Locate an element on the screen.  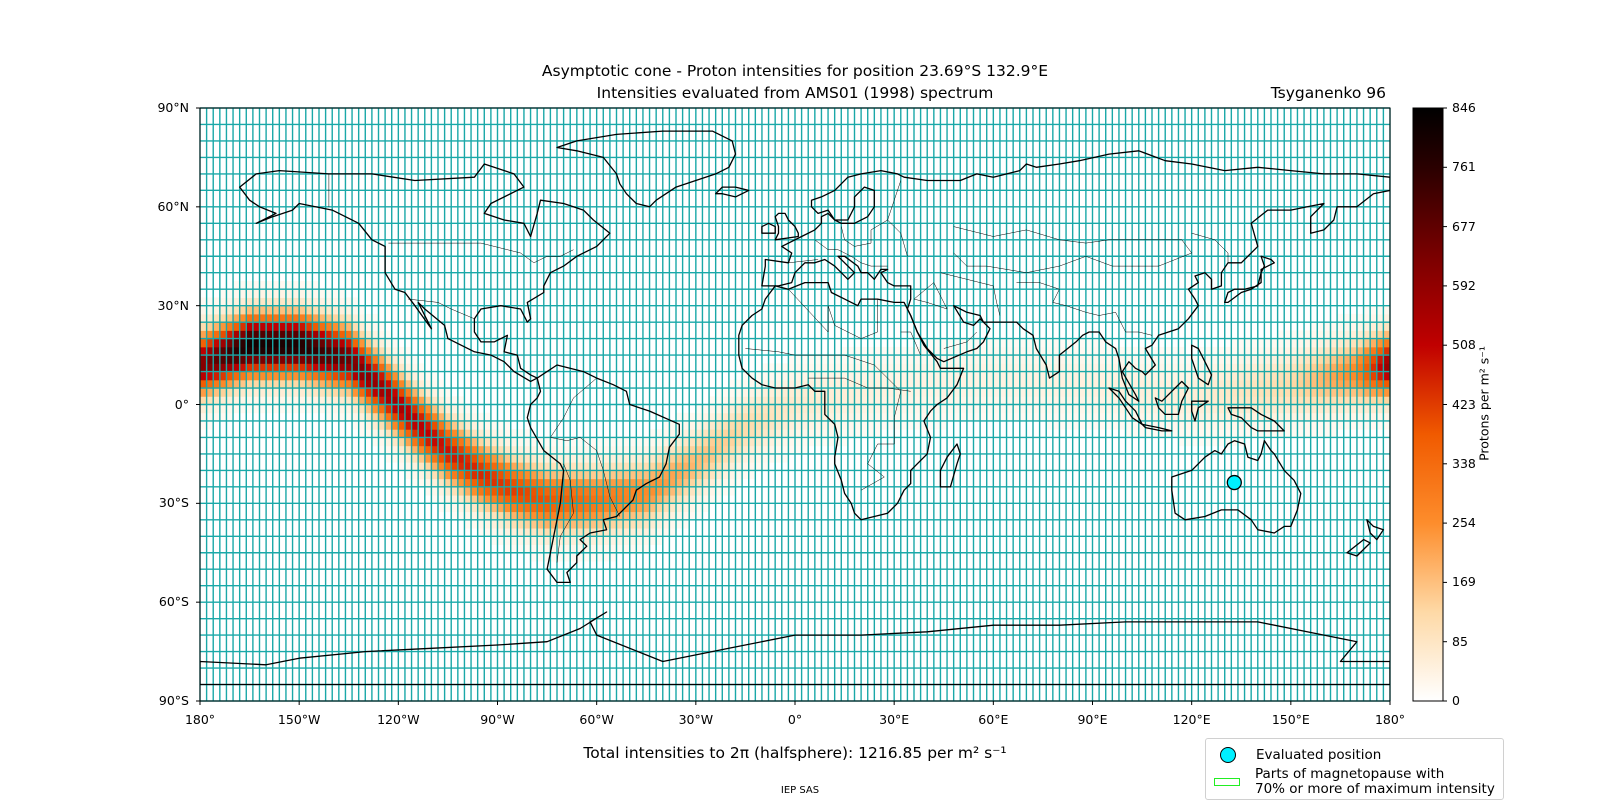
evaluated-position-marker is located at coordinates (1234, 482).